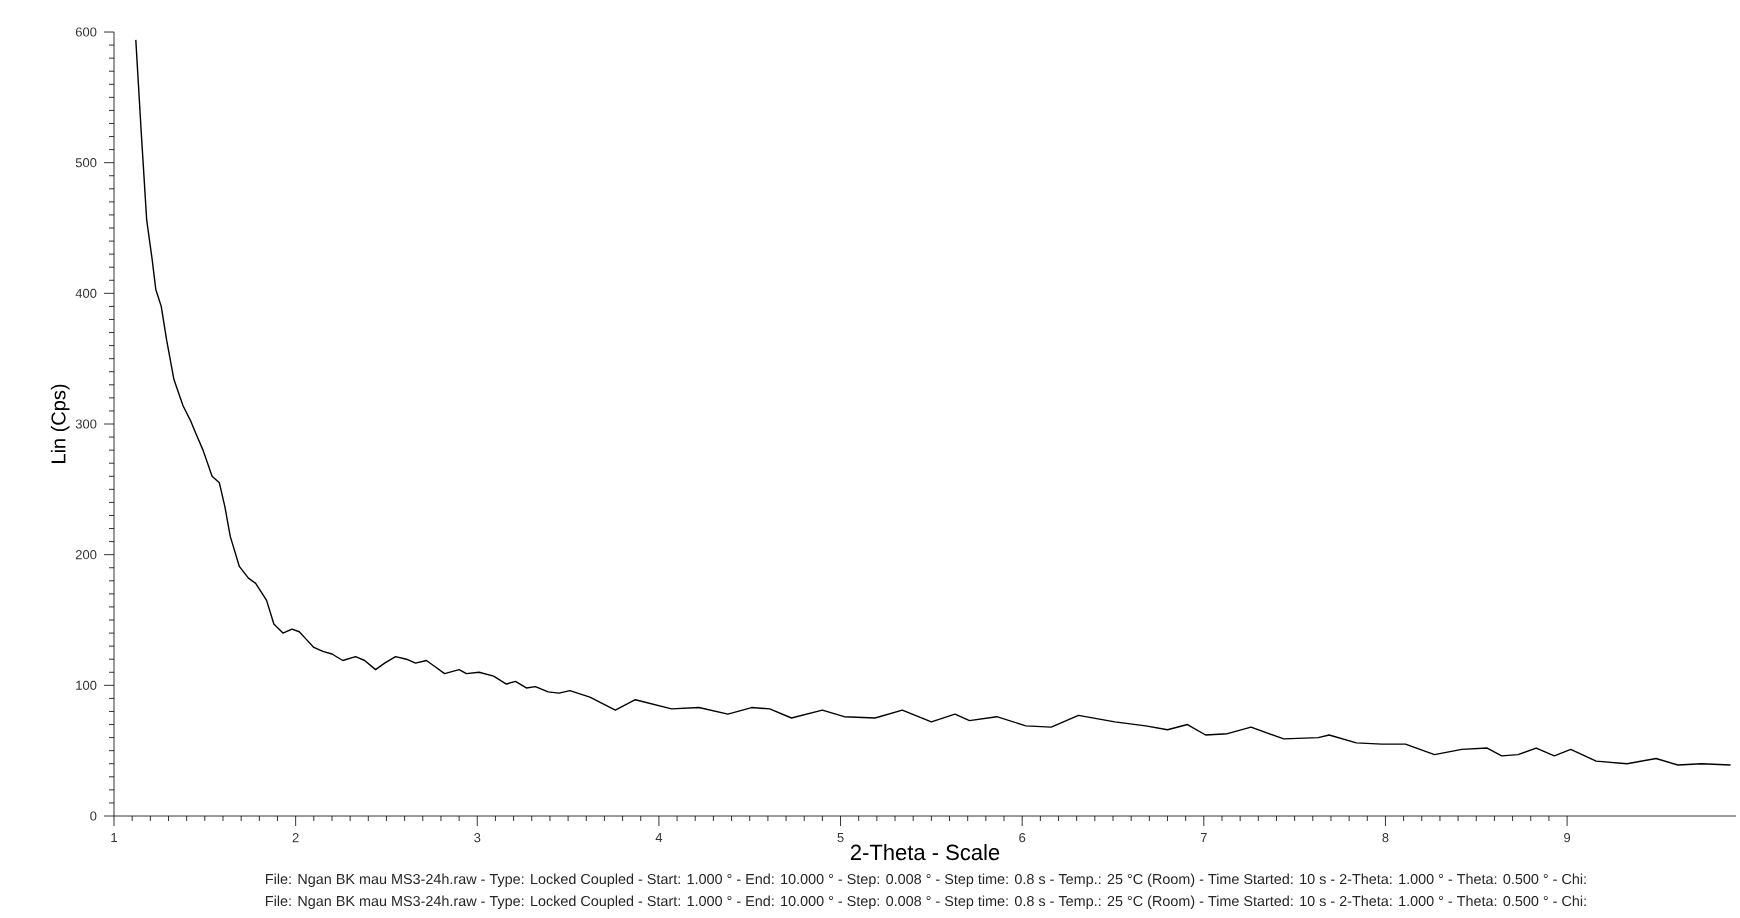 Image resolution: width=1740 pixels, height=918 pixels. I want to click on x-axis-title: 2-Theta - Scale, so click(925, 852).